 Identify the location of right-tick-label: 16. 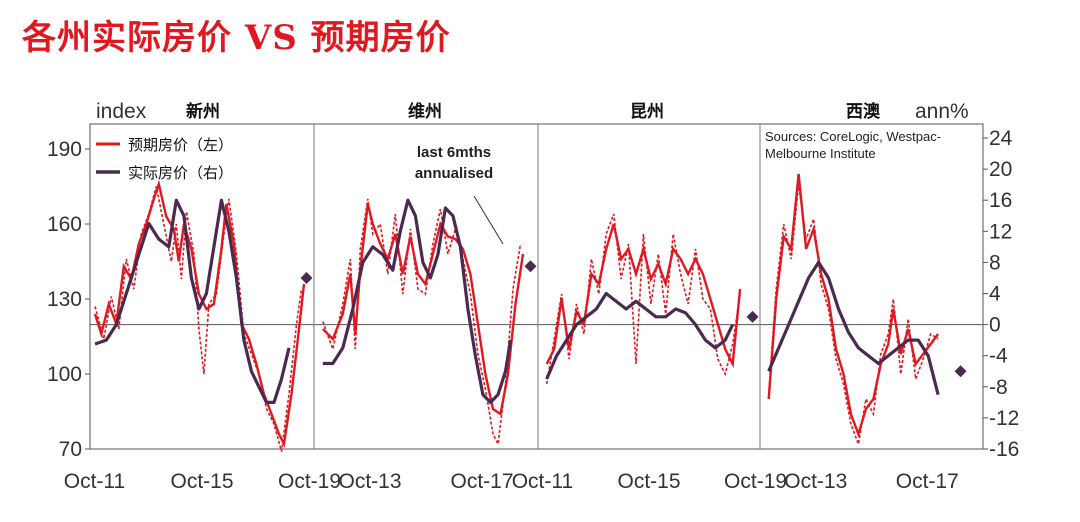
(1000, 200).